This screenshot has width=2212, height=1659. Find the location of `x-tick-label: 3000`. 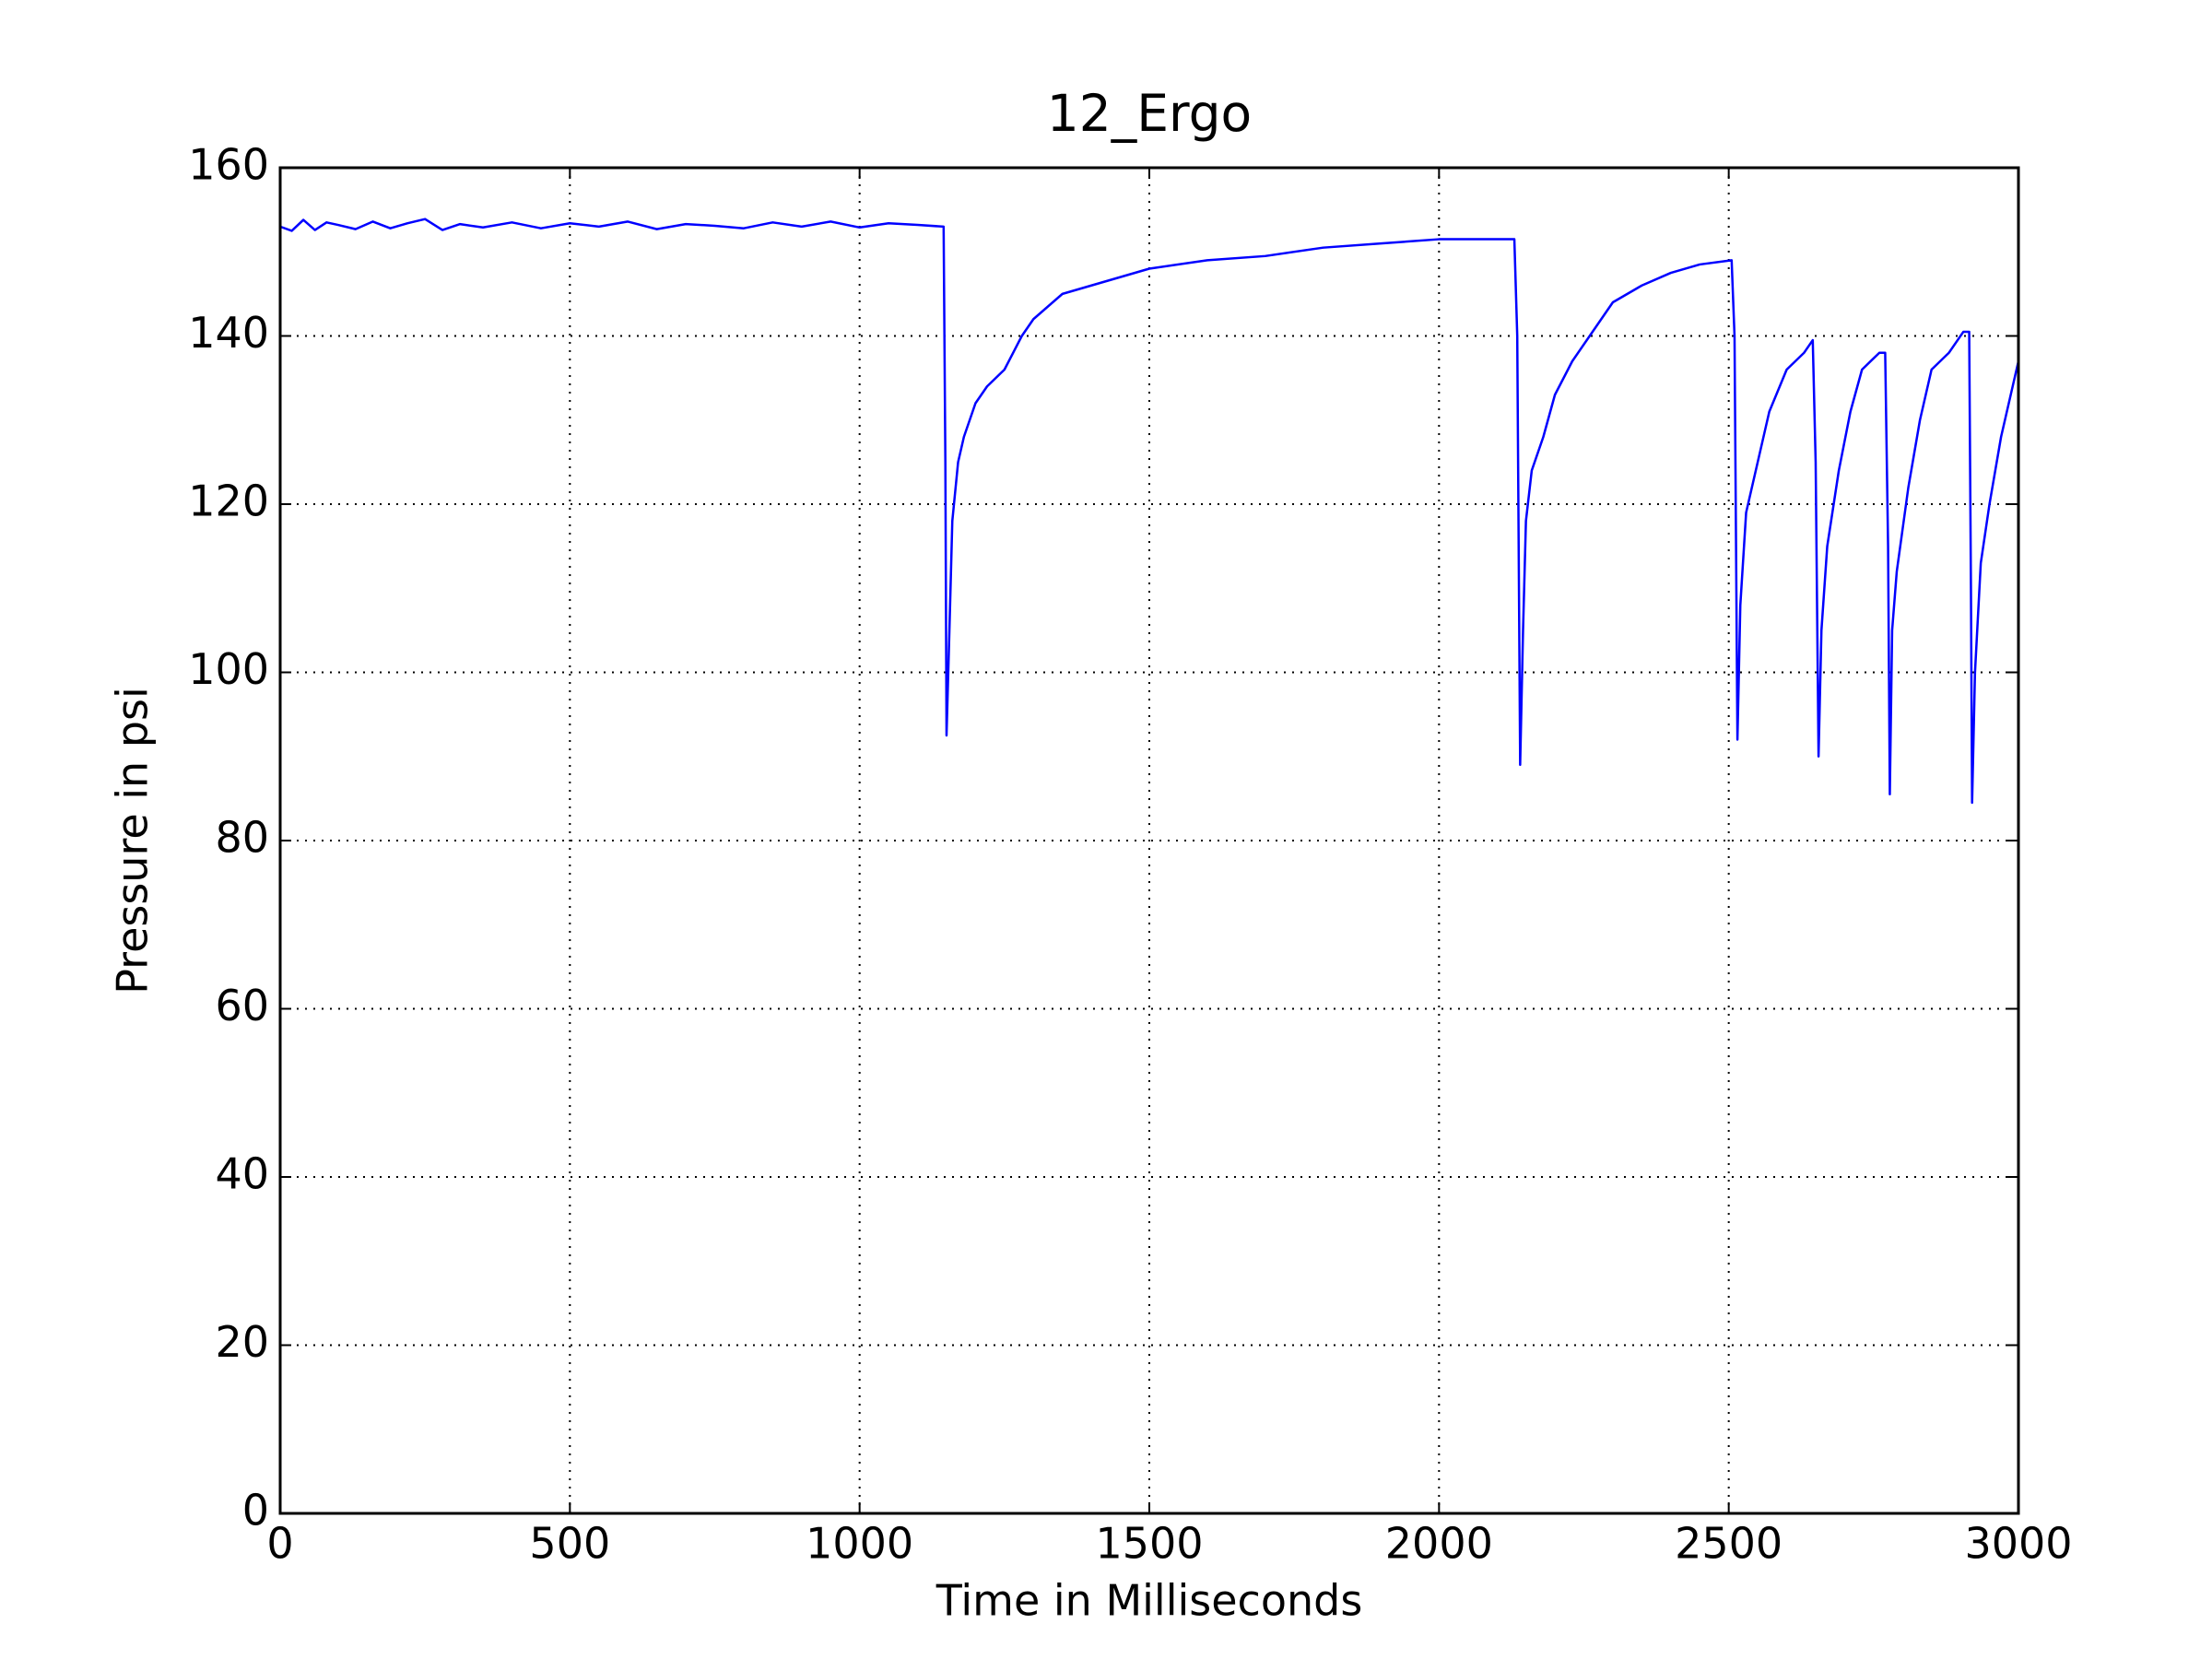

x-tick-label: 3000 is located at coordinates (2018, 1544).